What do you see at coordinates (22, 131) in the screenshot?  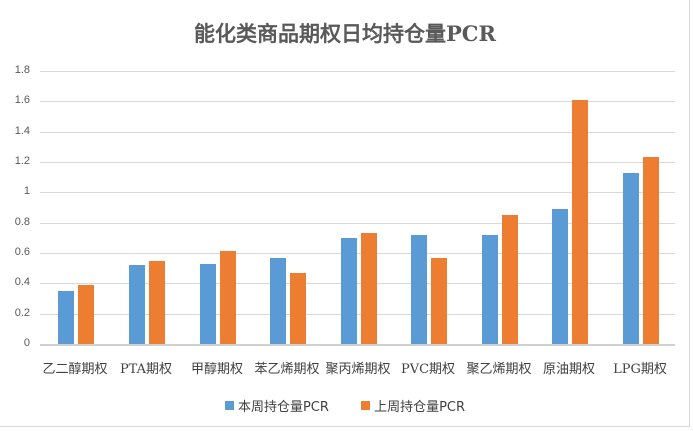 I see `y-tick-label: 1.4` at bounding box center [22, 131].